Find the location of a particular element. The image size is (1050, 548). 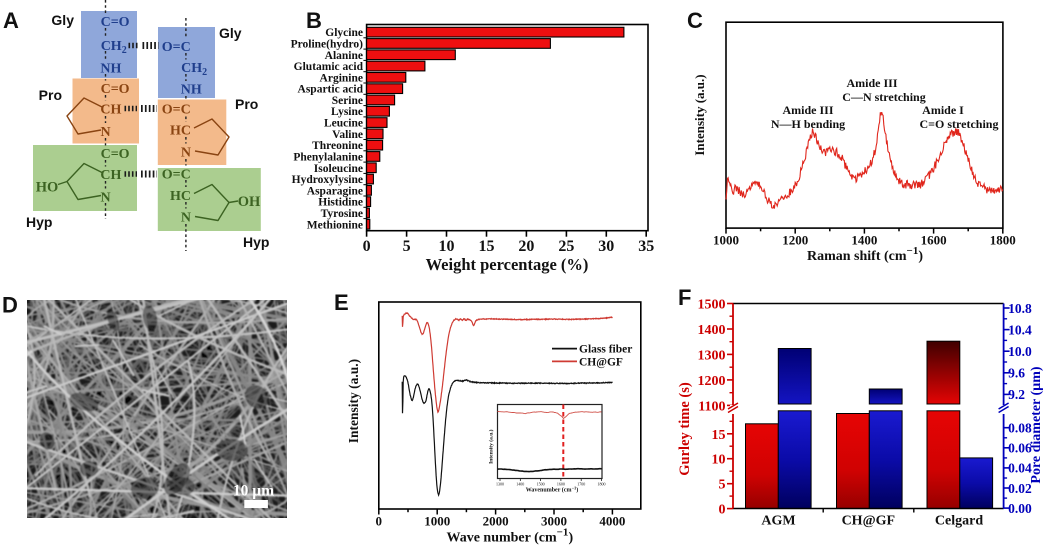

svg-text: Gurley time (s) is located at coordinates (685, 429).